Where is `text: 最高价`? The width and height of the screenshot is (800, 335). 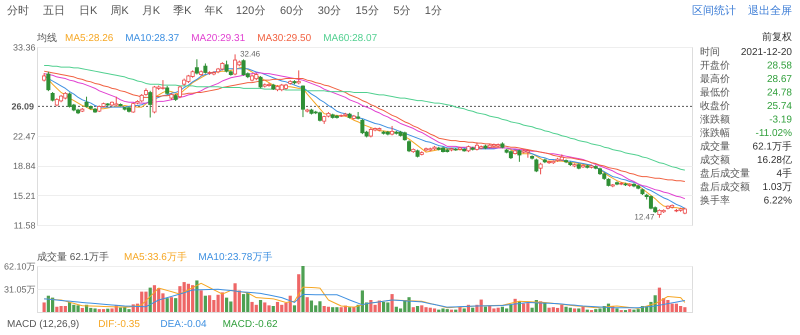
text: 最高价 is located at coordinates (715, 79).